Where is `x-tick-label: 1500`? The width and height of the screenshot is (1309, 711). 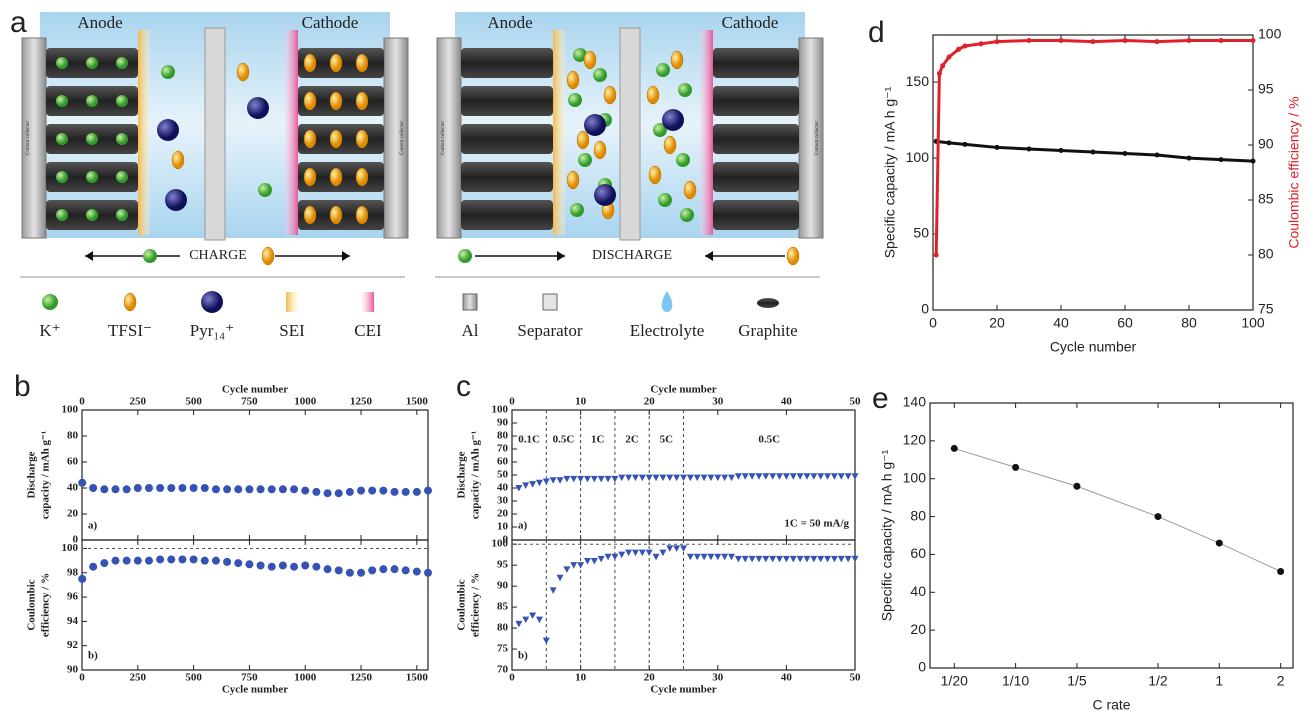
x-tick-label: 1500 is located at coordinates (417, 678).